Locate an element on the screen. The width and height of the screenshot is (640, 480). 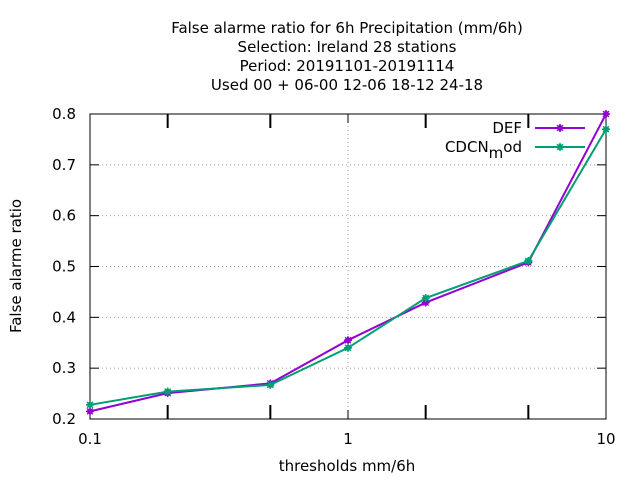
legend-marker-1-d2 is located at coordinates (560, 147).